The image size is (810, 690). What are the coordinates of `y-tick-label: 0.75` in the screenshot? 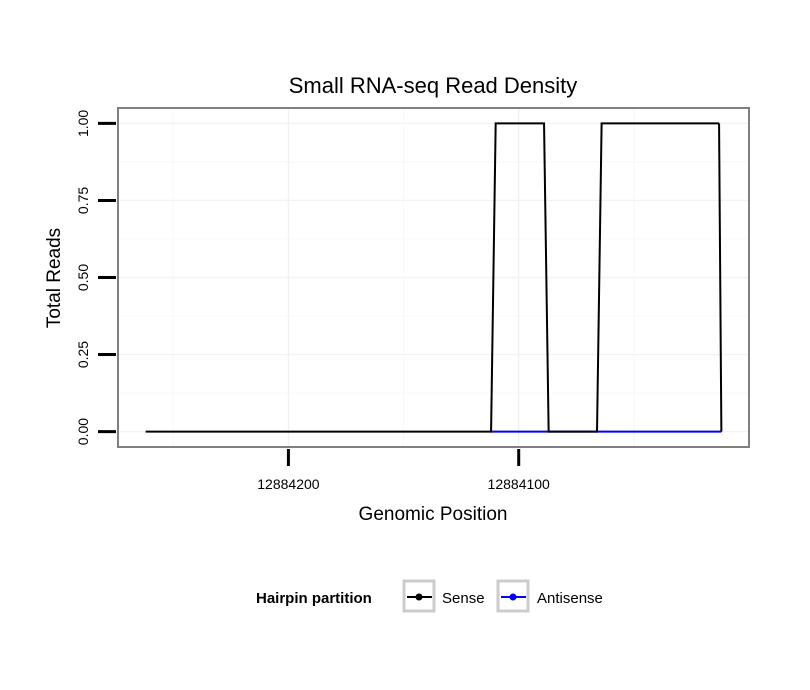 It's located at (83, 200).